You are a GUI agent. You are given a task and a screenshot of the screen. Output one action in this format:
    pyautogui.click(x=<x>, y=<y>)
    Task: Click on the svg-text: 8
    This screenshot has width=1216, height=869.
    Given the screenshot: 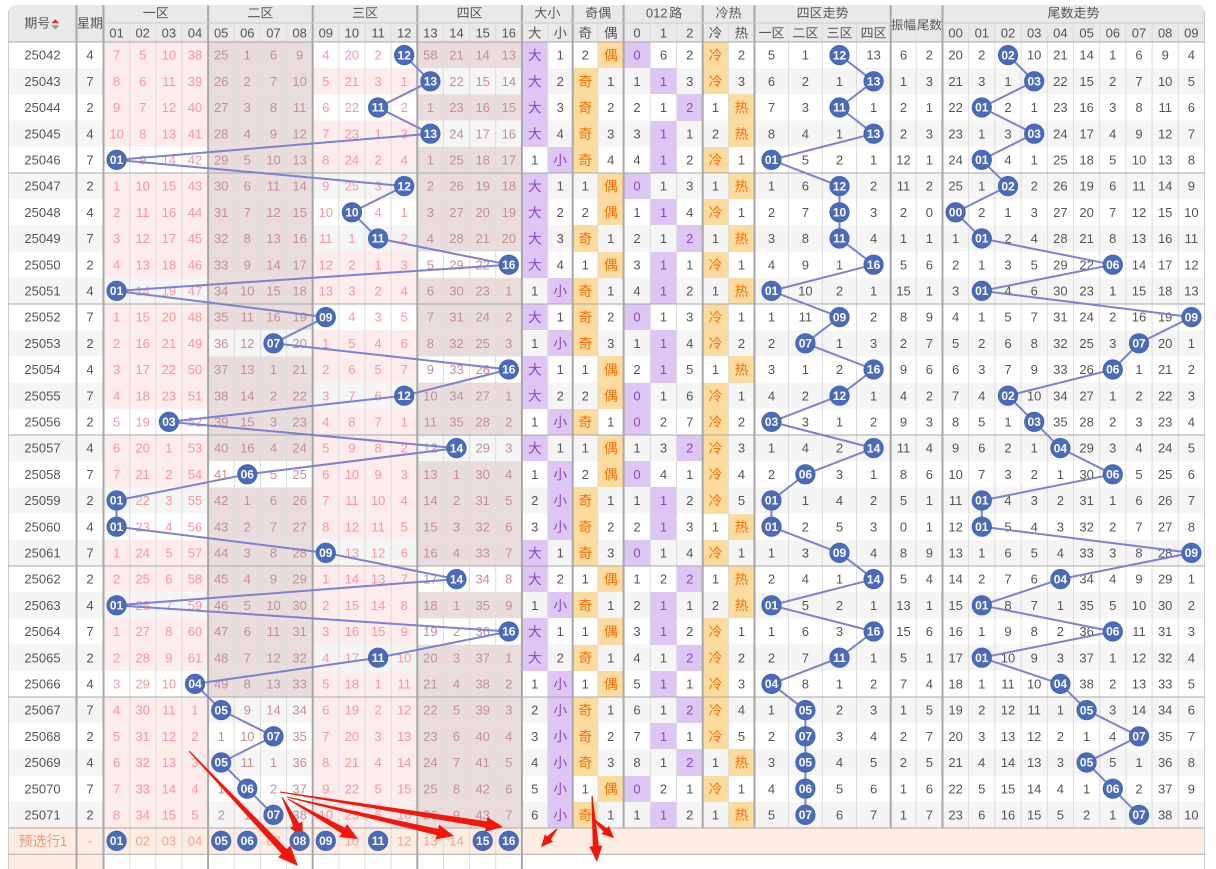 What is the action you would take?
    pyautogui.click(x=636, y=762)
    